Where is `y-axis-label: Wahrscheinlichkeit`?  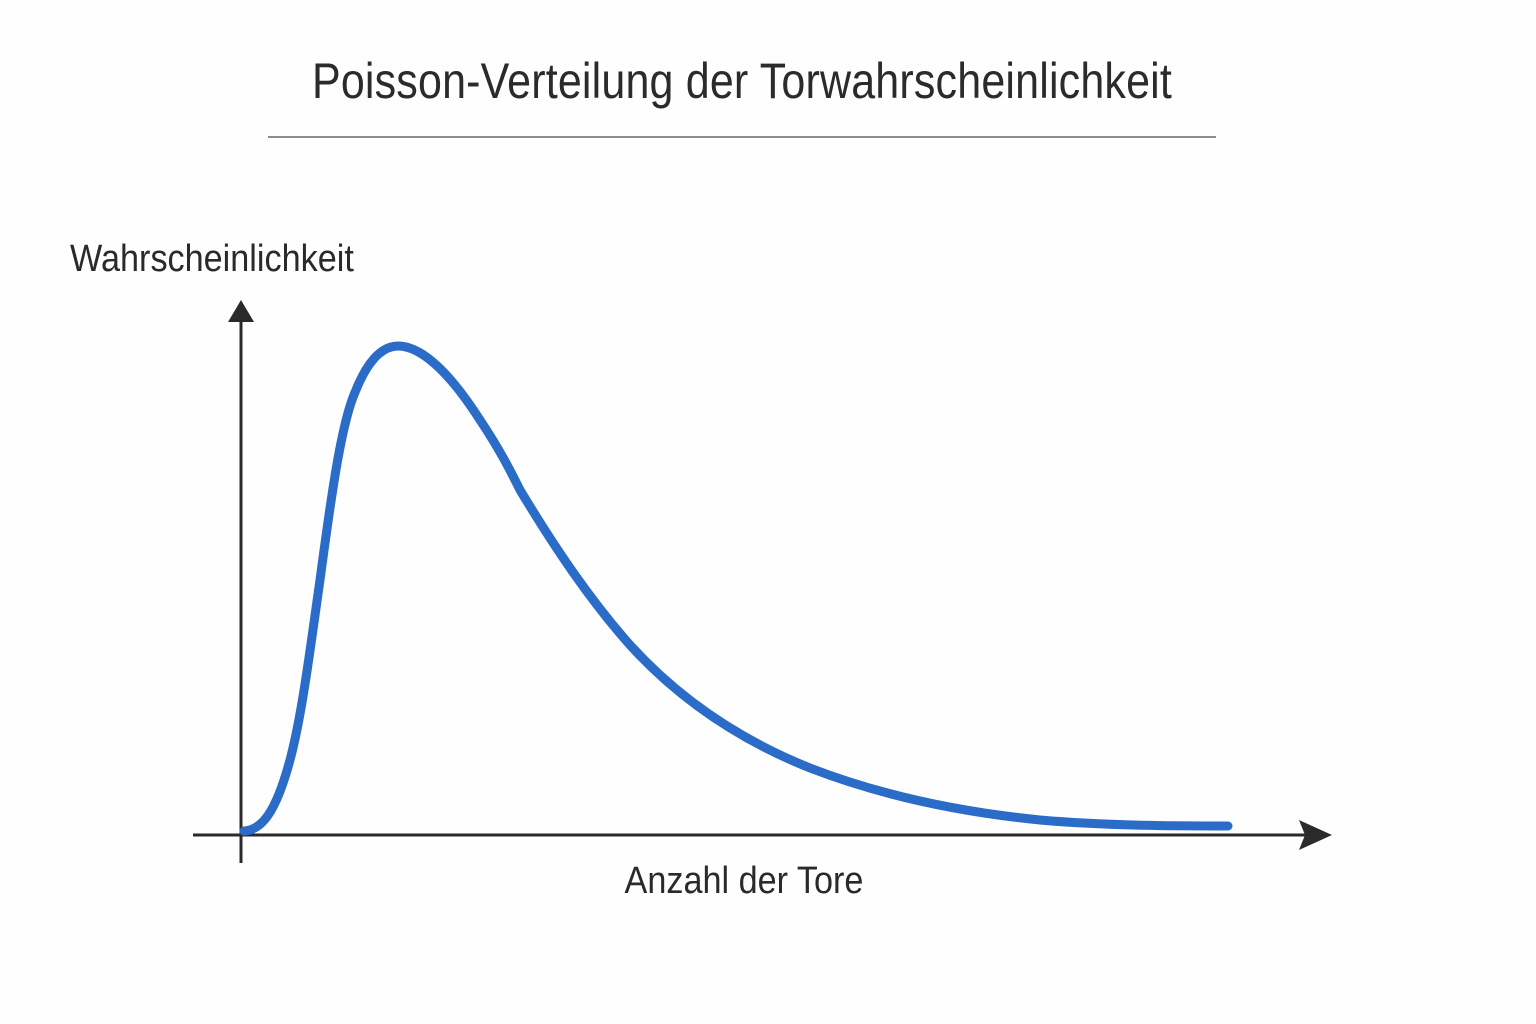
y-axis-label: Wahrscheinlichkeit is located at coordinates (212, 259).